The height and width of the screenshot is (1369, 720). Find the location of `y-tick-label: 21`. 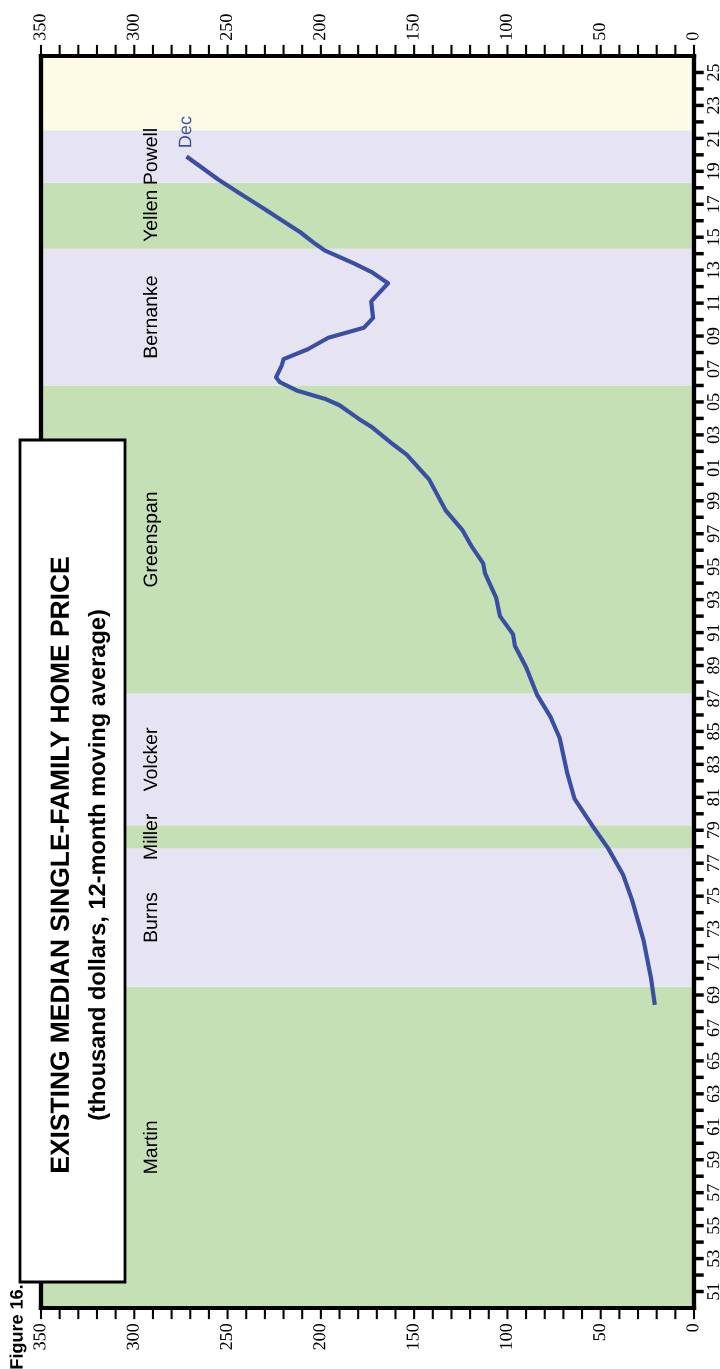

y-tick-label: 21 is located at coordinates (713, 138).